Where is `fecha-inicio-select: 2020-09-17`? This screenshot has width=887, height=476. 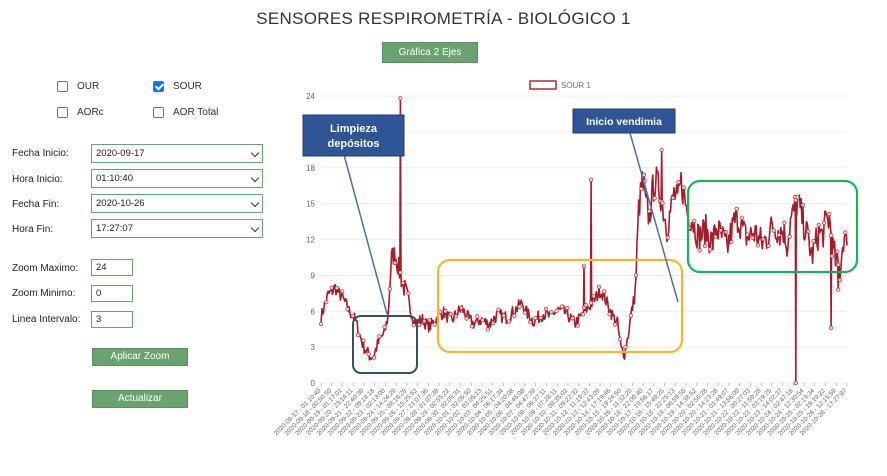
fecha-inicio-select: 2020-09-17 is located at coordinates (177, 153).